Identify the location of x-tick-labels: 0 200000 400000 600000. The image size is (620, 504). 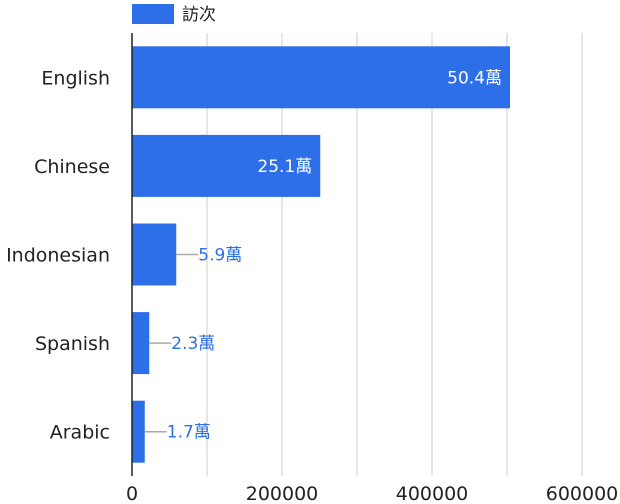
(372, 493).